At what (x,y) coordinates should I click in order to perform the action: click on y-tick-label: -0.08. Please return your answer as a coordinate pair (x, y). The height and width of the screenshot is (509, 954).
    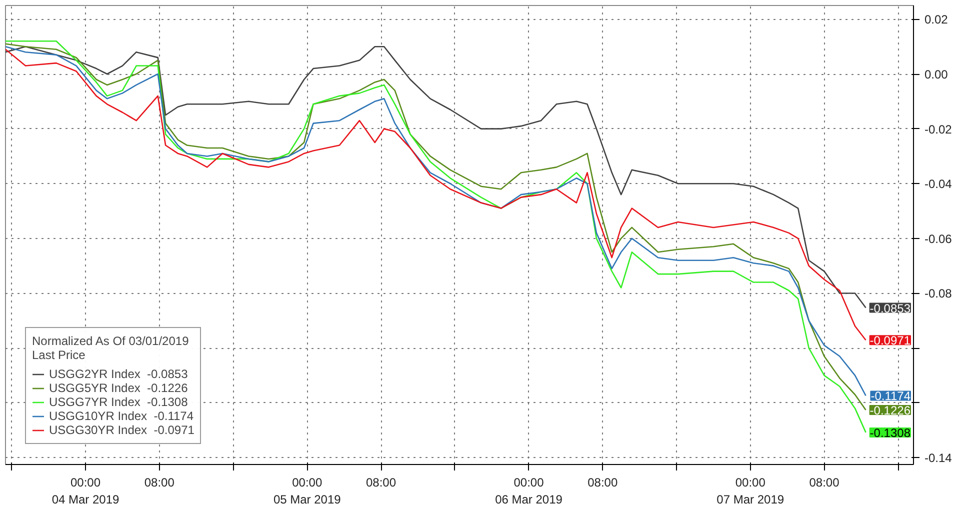
    Looking at the image, I should click on (938, 293).